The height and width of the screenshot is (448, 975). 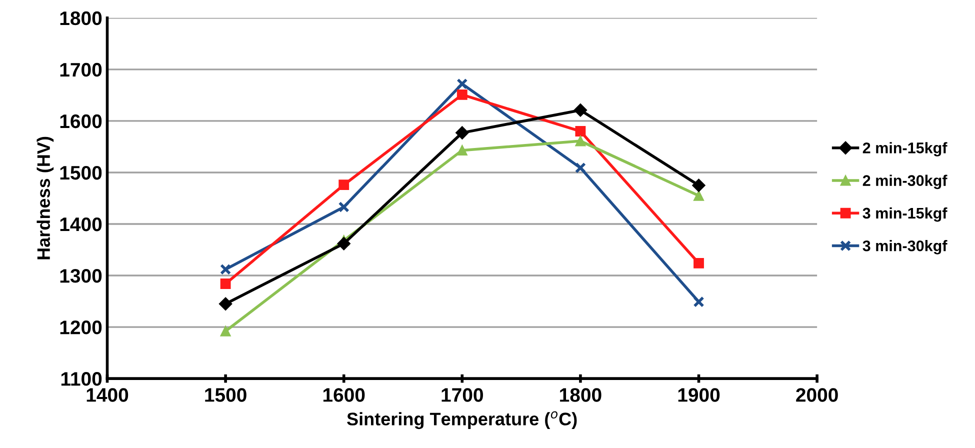 I want to click on x-tick-label: 2000, so click(x=817, y=395).